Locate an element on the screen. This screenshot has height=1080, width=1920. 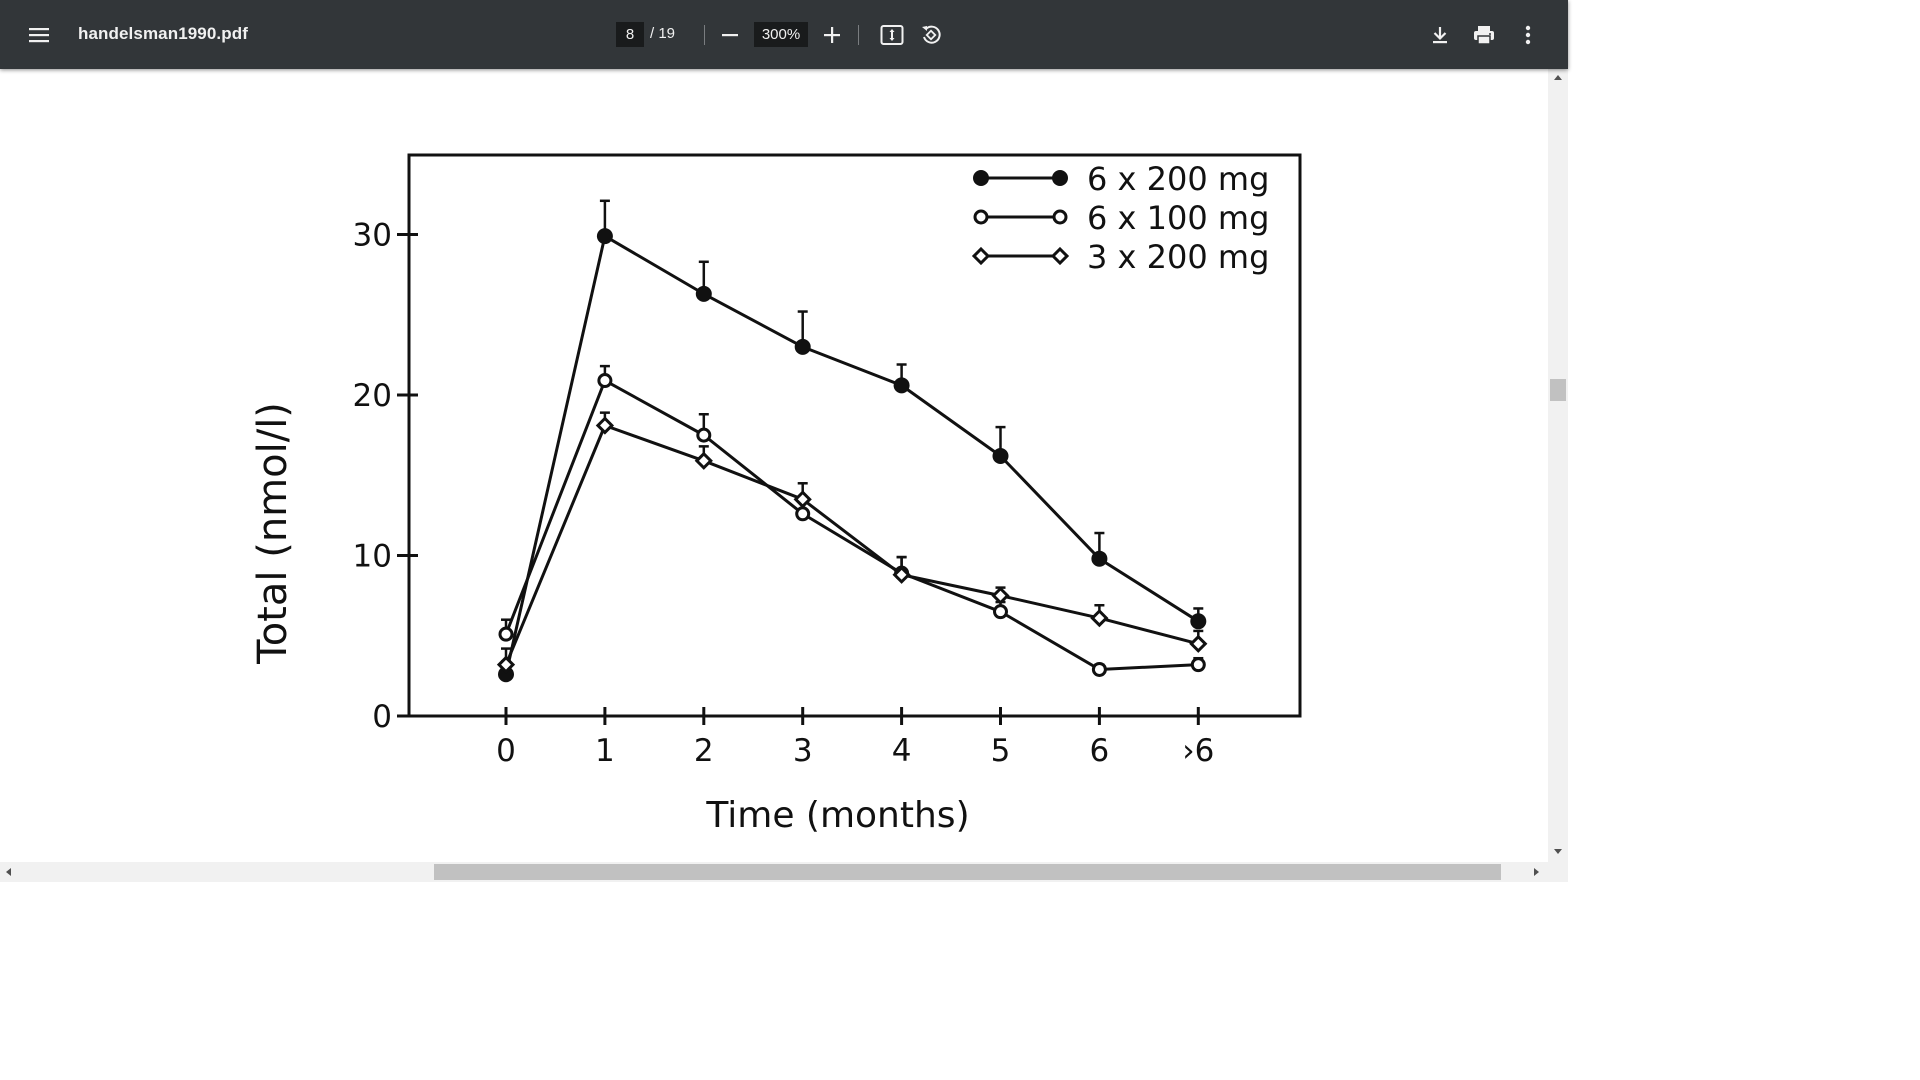
scroll-left-arrow-icon is located at coordinates (8, 872).